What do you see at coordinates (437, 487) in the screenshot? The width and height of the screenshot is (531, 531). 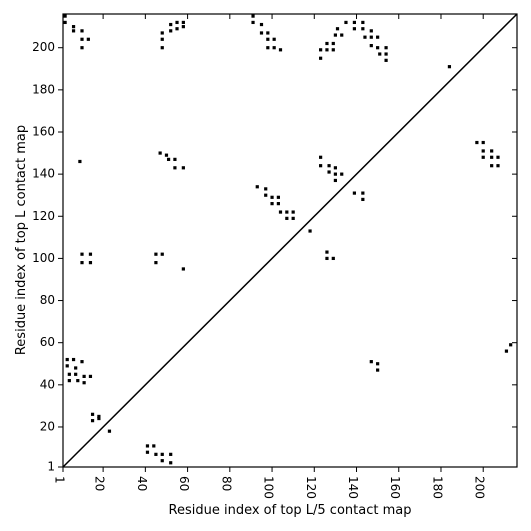 I see `x-tick-label: 180` at bounding box center [437, 487].